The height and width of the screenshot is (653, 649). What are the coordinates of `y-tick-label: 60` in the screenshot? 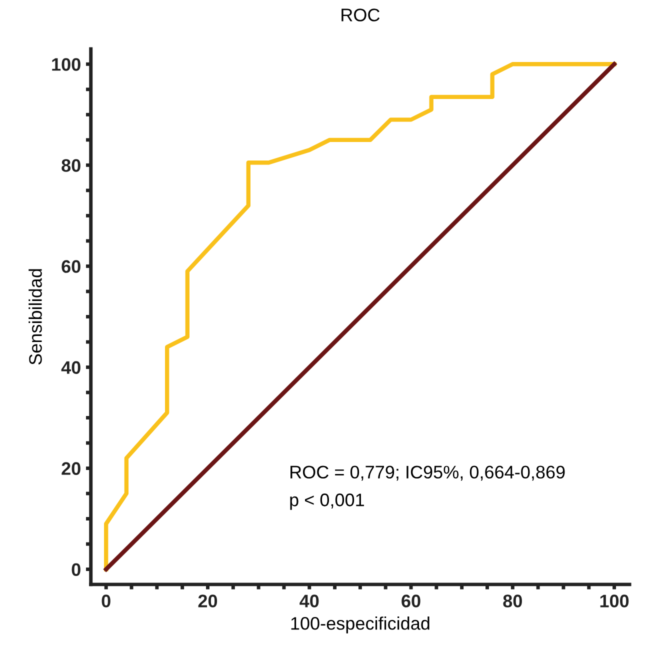 It's located at (71, 266).